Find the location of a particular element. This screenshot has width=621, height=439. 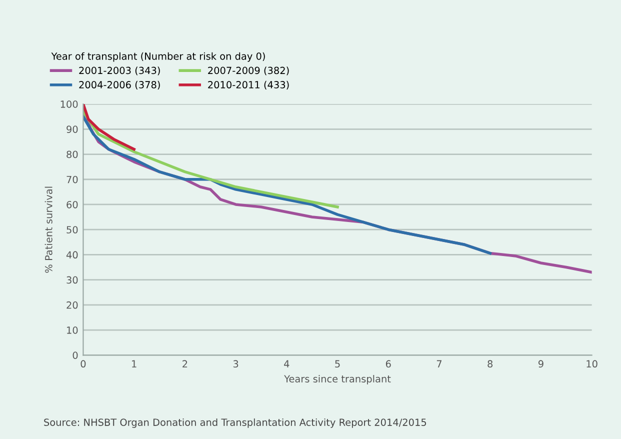

x-tick-label: 10 is located at coordinates (592, 364).